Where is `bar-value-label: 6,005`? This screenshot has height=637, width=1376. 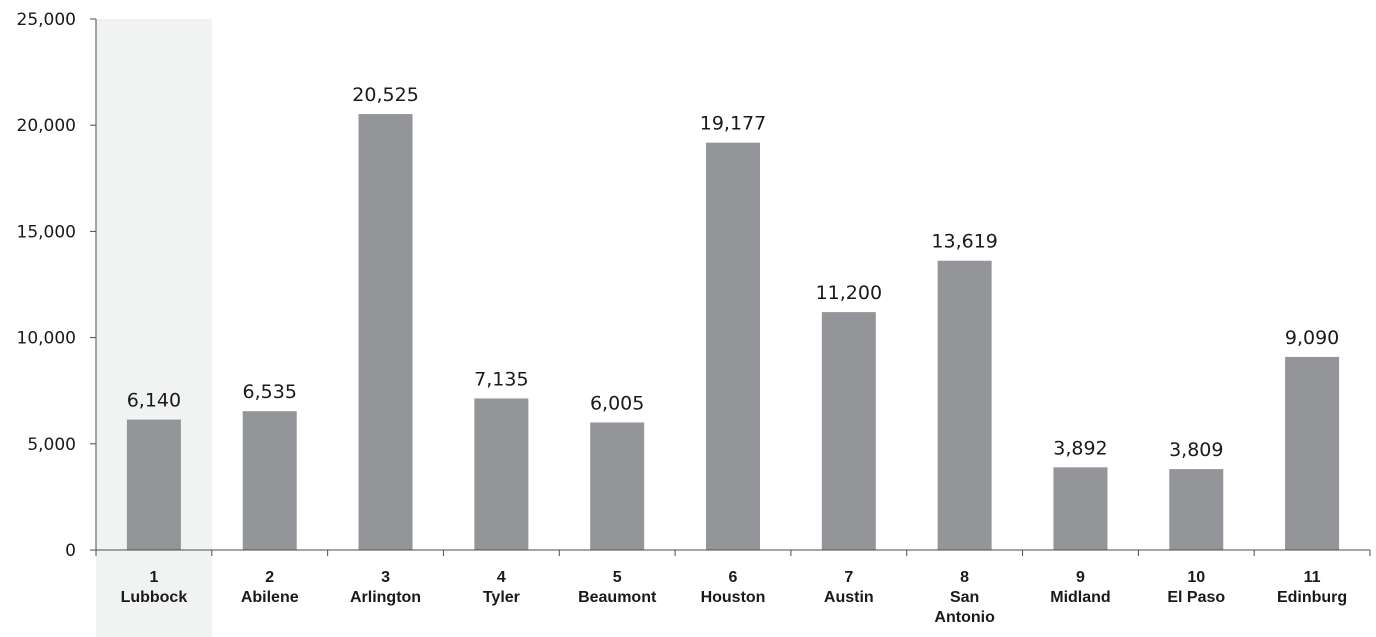
bar-value-label: 6,005 is located at coordinates (617, 403).